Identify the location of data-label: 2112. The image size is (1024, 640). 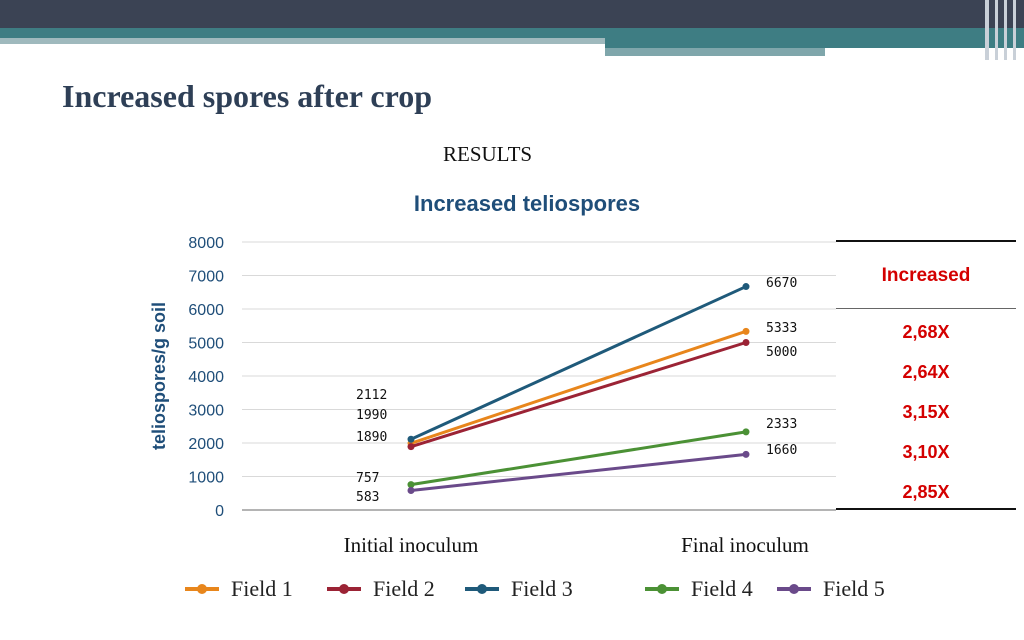
(371, 395).